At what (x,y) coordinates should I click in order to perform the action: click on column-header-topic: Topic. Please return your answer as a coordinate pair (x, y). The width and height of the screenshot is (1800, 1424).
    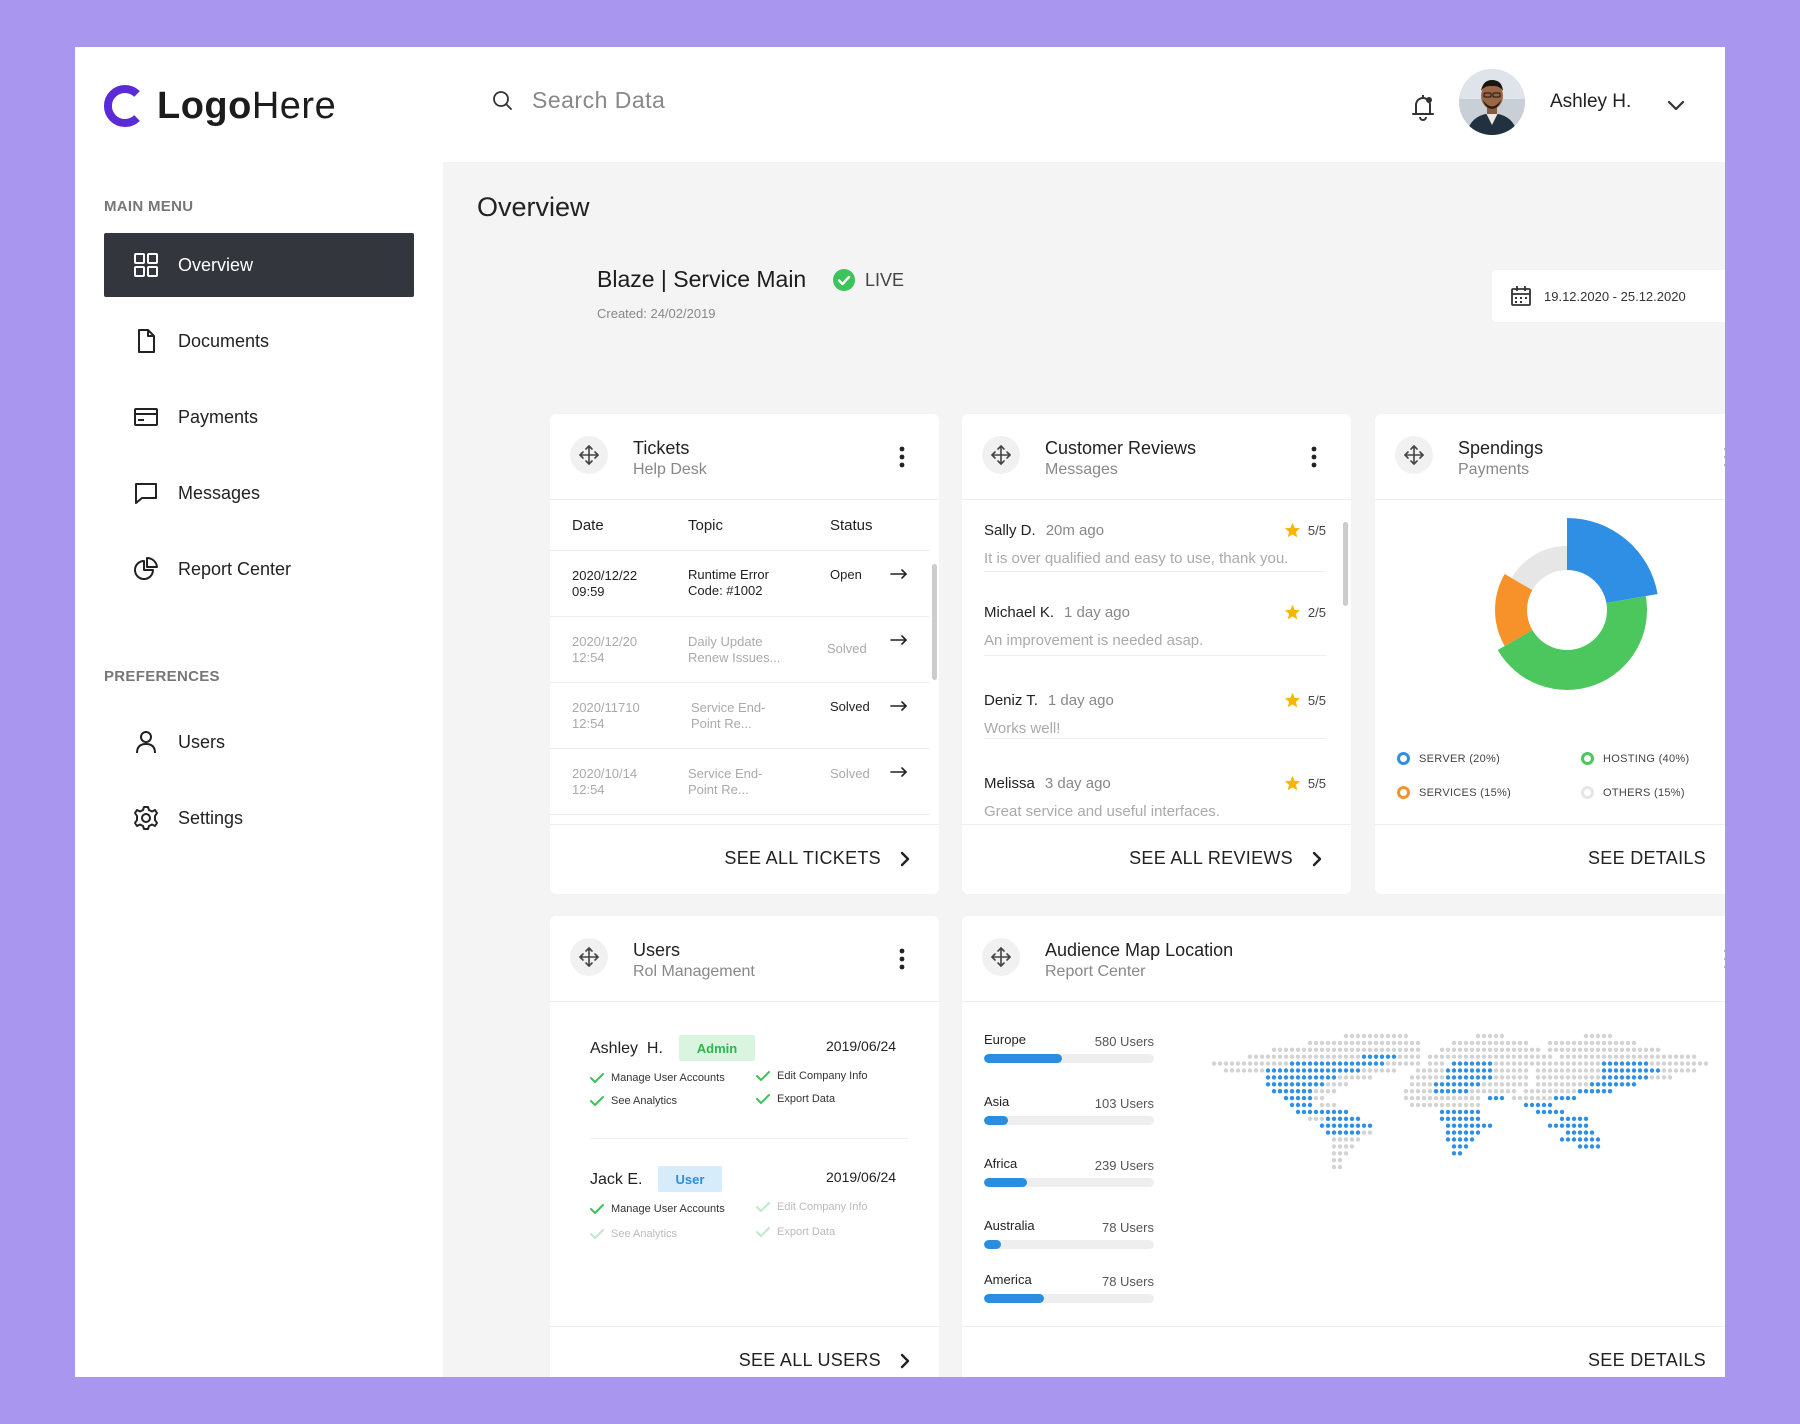
    Looking at the image, I should click on (706, 525).